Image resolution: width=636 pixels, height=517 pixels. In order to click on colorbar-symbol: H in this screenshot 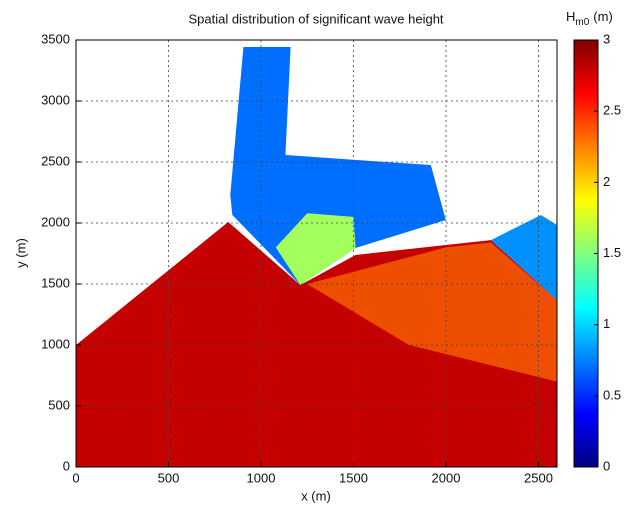, I will do `click(570, 16)`.